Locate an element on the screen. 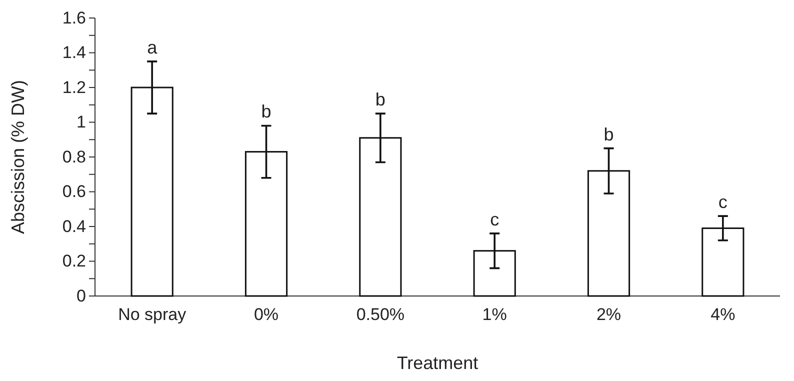  x-tick-label: 2% is located at coordinates (609, 314).